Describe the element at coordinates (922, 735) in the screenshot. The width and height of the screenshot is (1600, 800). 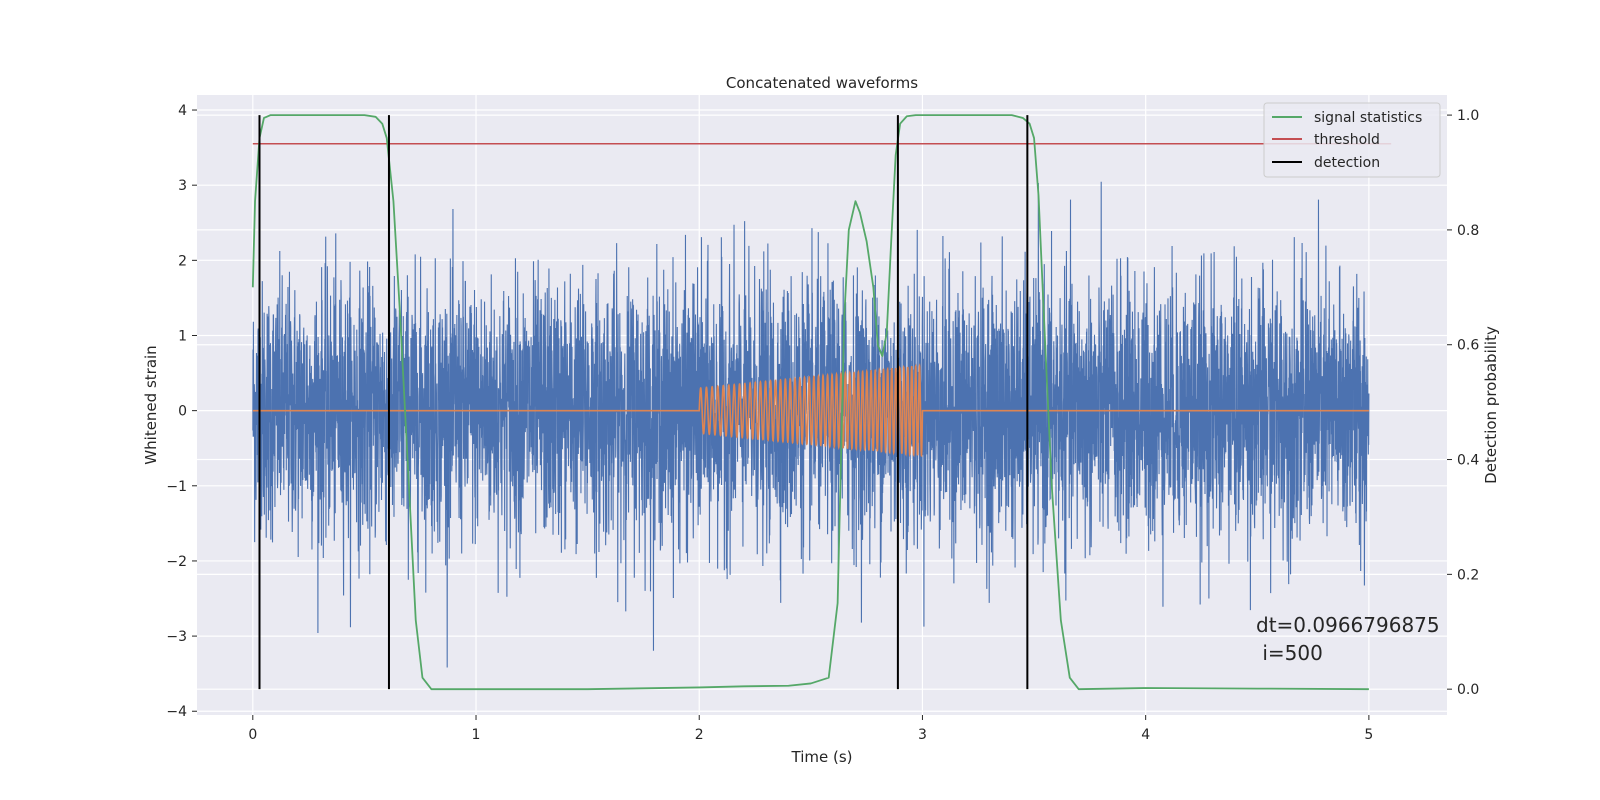
I see `x-tick-label: 3` at that location.